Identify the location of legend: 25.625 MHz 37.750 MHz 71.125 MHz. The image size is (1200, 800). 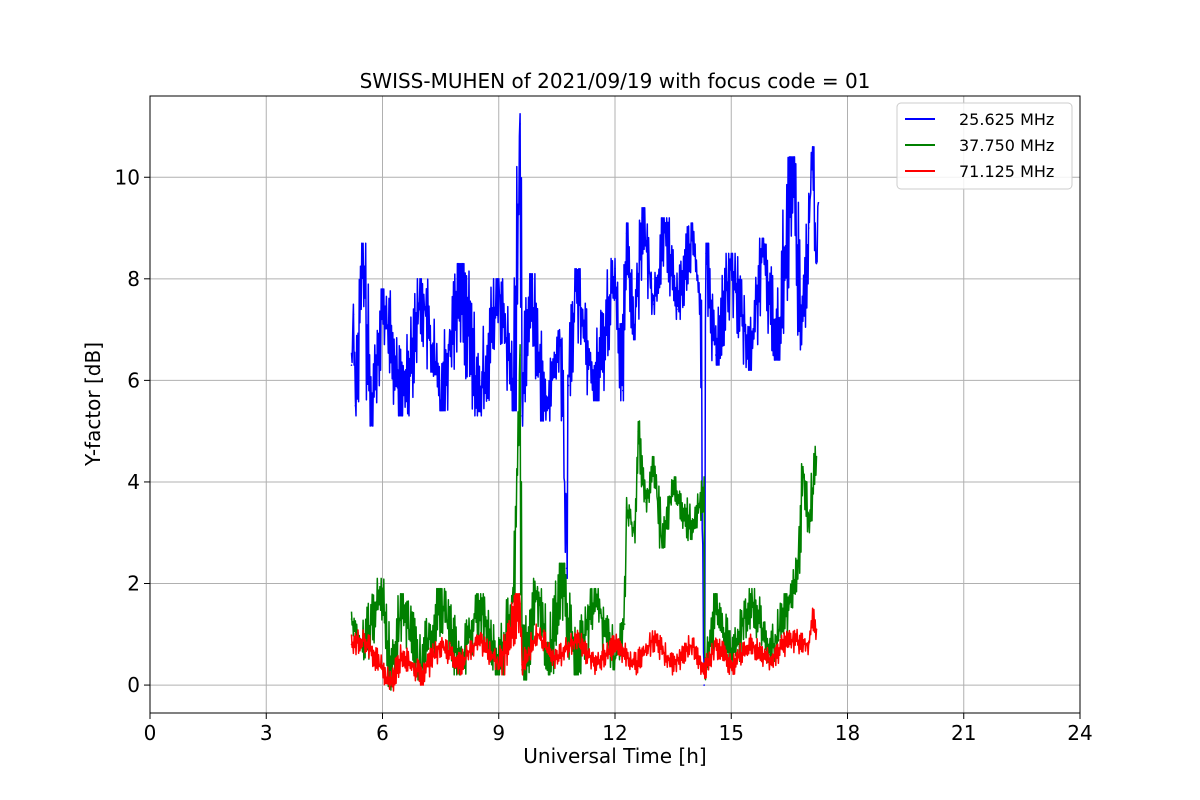
(984, 146).